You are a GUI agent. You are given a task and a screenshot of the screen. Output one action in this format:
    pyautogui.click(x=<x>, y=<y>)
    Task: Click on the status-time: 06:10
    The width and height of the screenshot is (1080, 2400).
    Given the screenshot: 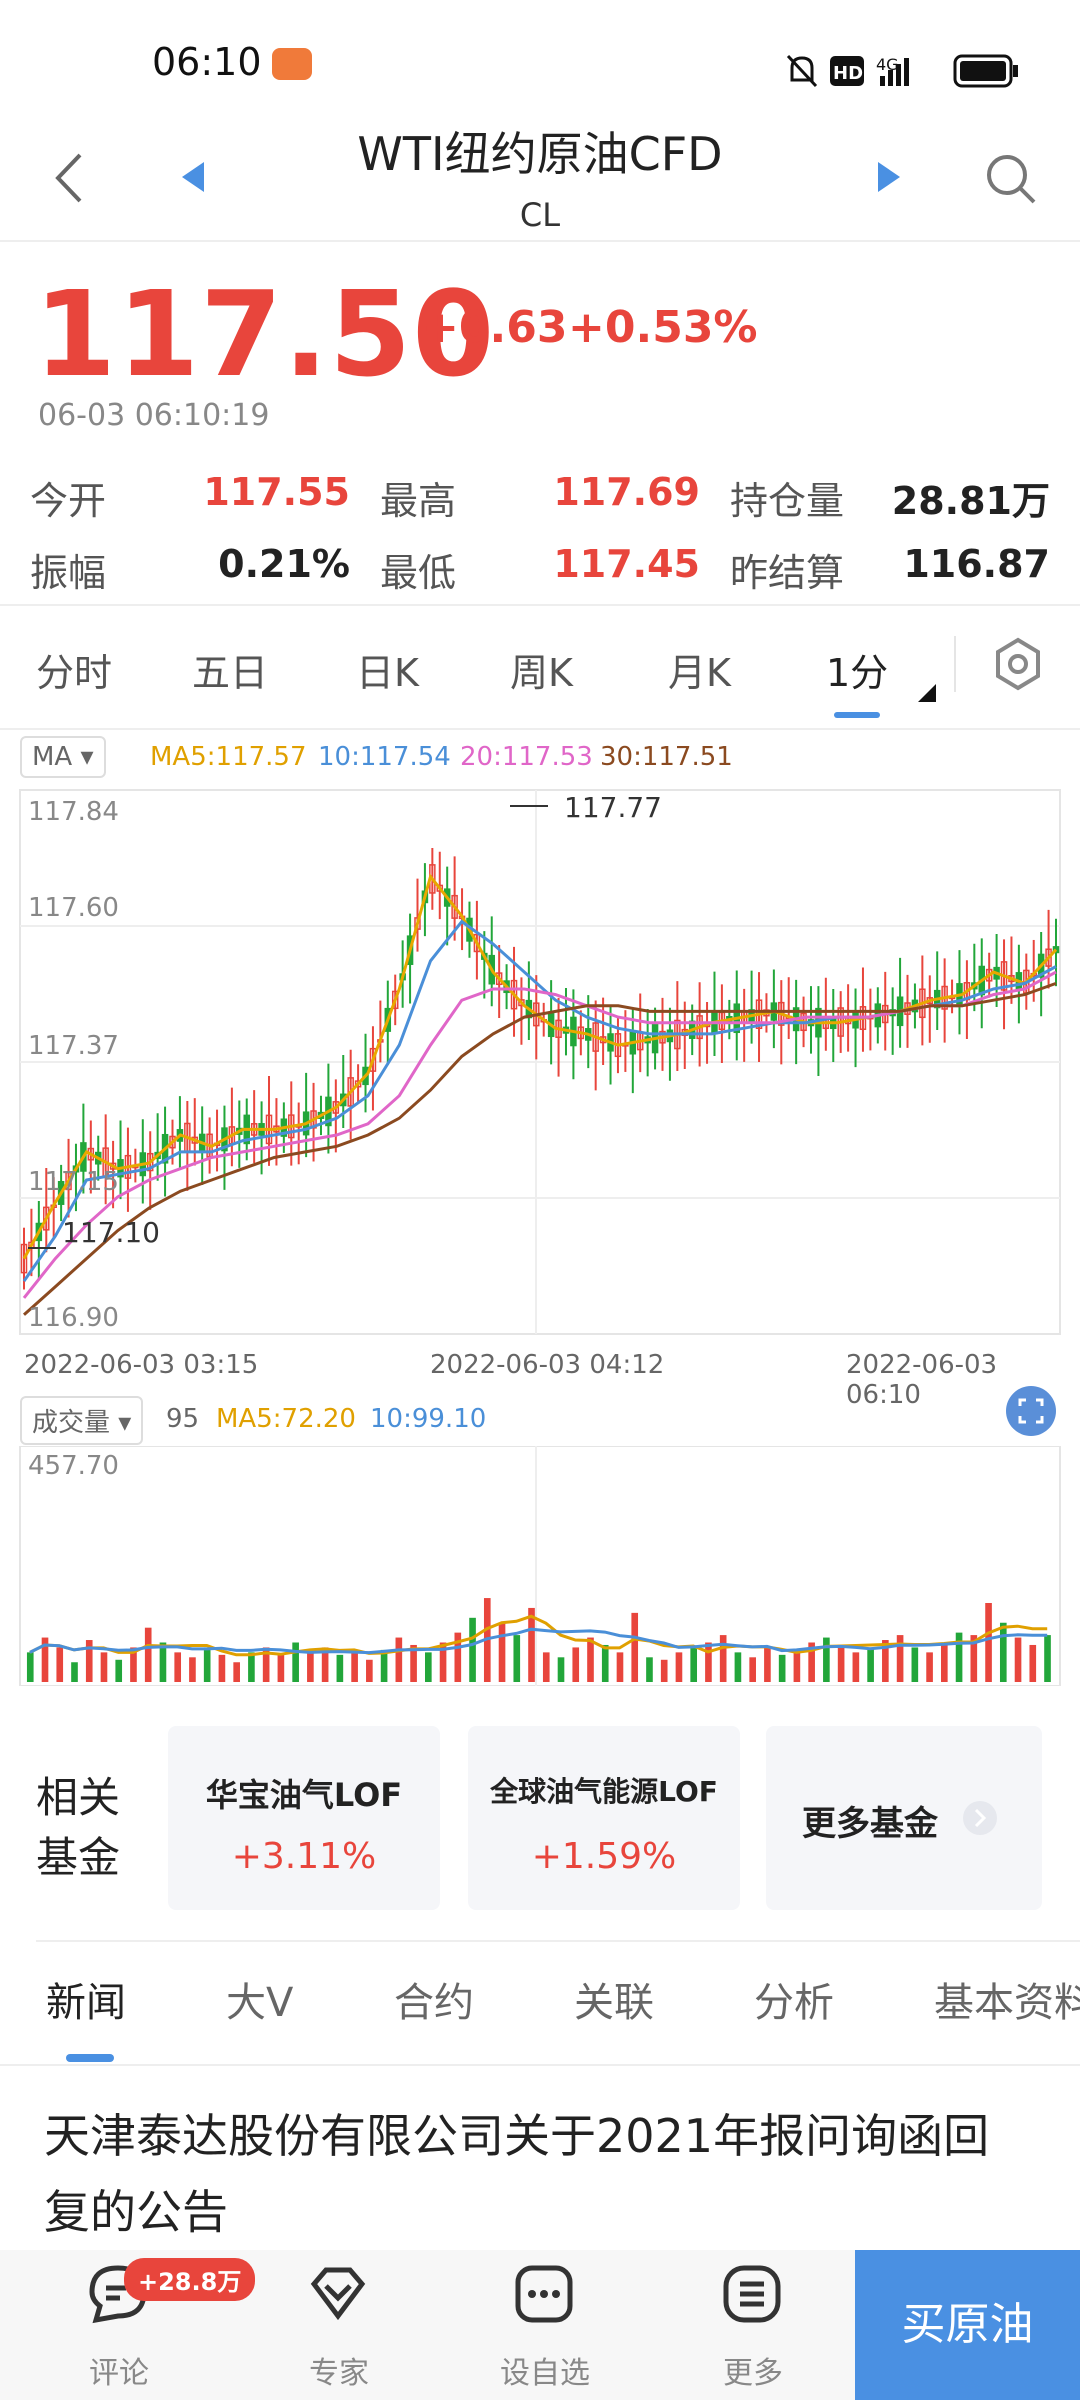 What is the action you would take?
    pyautogui.click(x=207, y=62)
    